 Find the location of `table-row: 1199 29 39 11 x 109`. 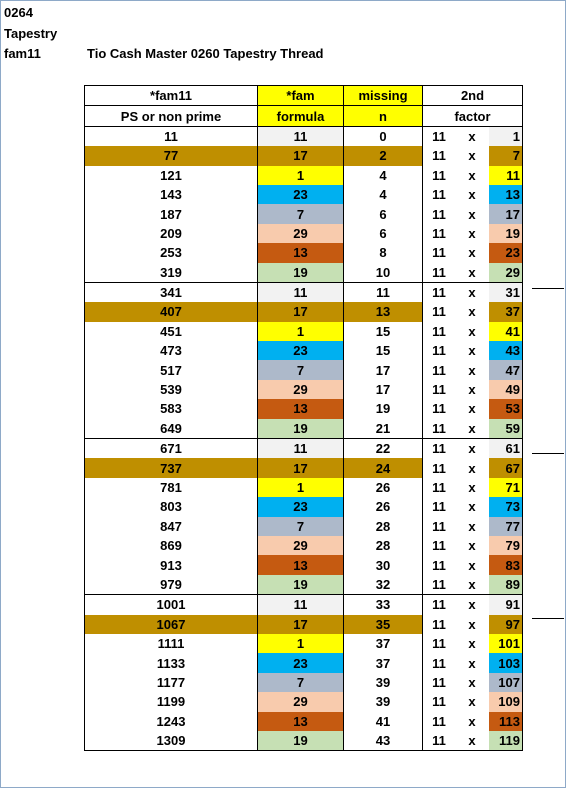

table-row: 1199 29 39 11 x 109 is located at coordinates (304, 701).